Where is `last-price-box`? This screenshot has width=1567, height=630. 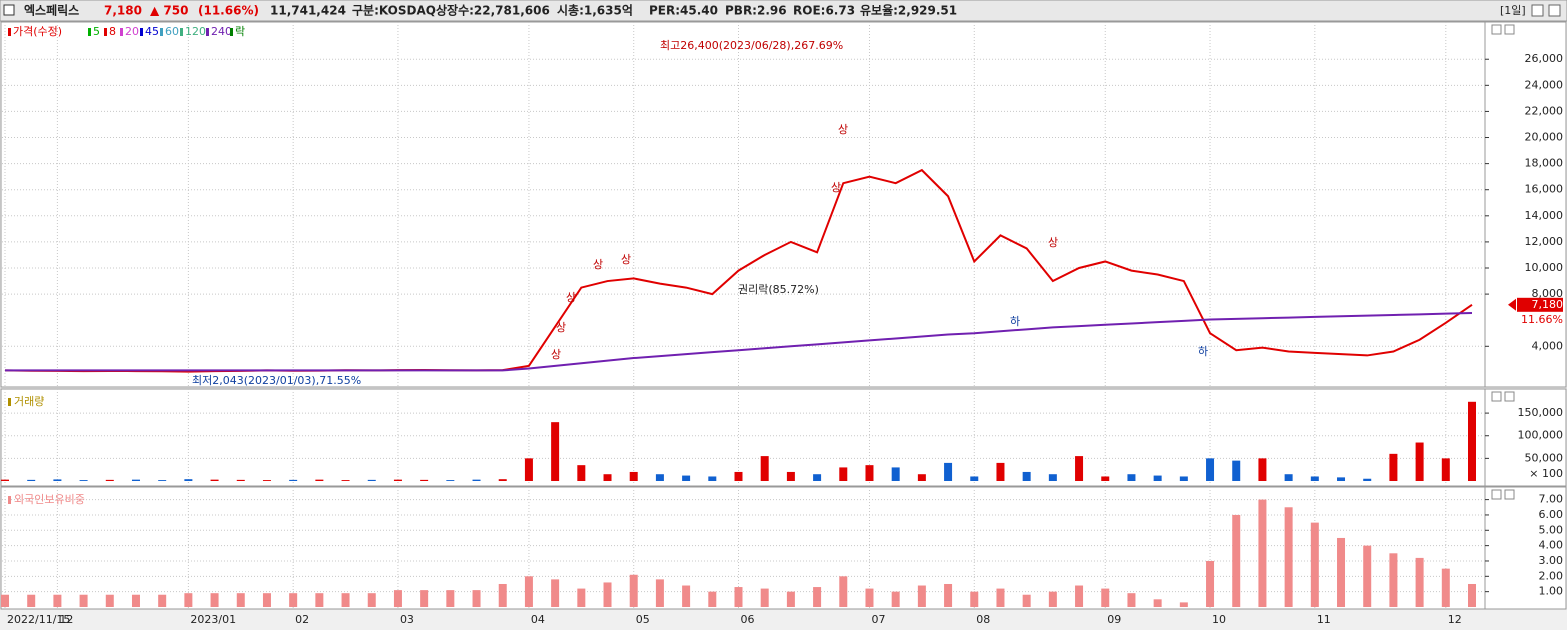 last-price-box is located at coordinates (1540, 304).